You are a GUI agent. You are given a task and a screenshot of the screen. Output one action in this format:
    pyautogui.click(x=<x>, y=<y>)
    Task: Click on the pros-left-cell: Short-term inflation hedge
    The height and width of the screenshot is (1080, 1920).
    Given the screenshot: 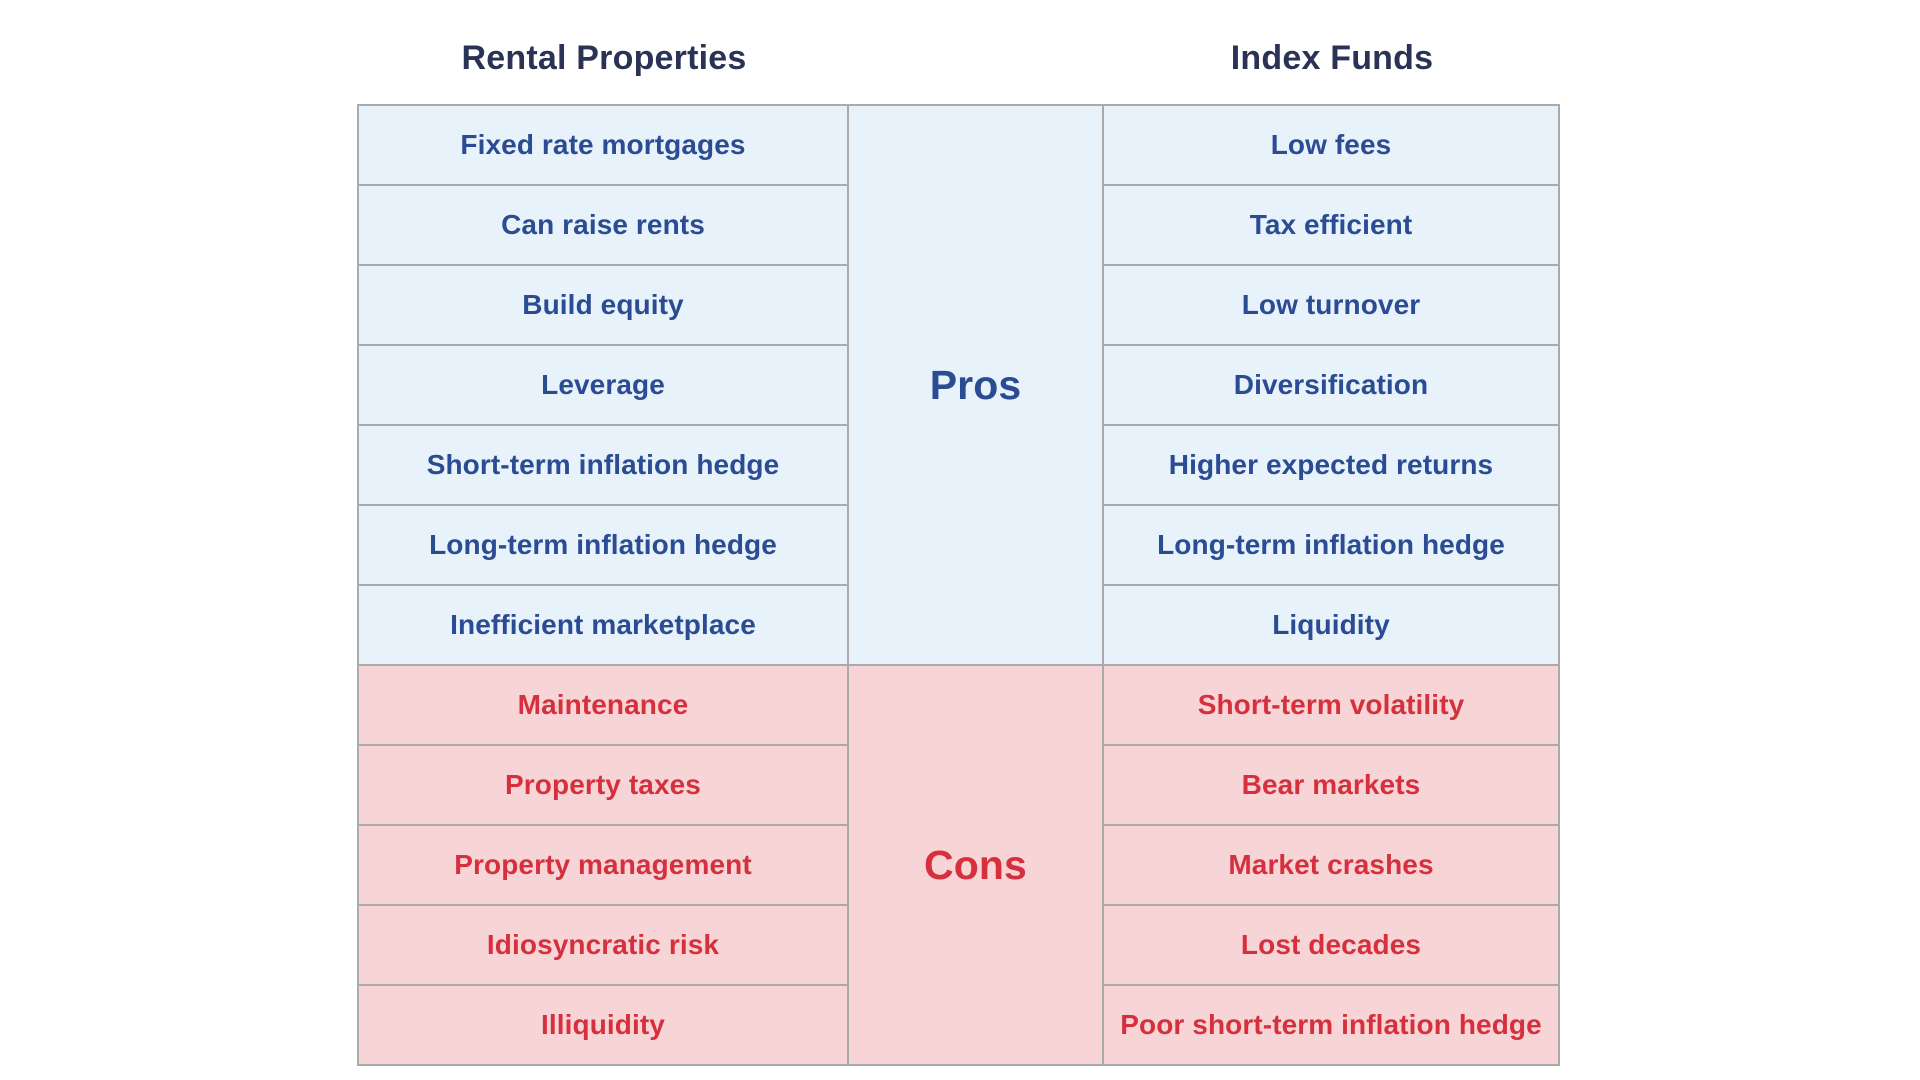 What is the action you would take?
    pyautogui.click(x=603, y=465)
    